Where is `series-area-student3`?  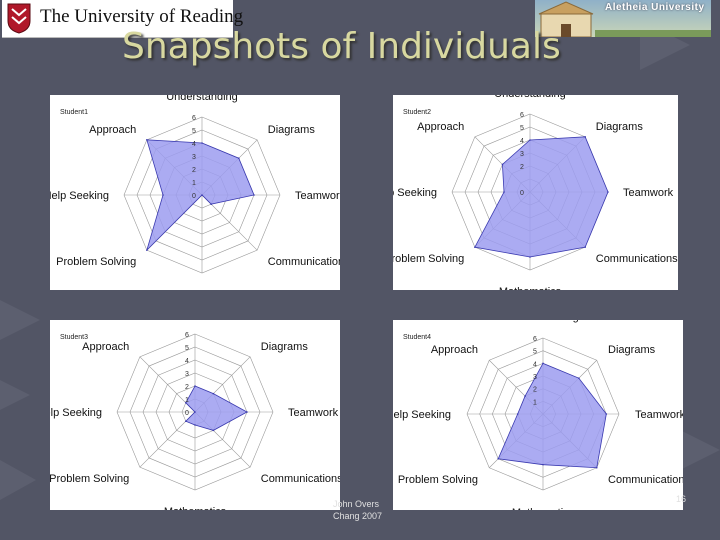
series-area-student3 is located at coordinates (216, 408).